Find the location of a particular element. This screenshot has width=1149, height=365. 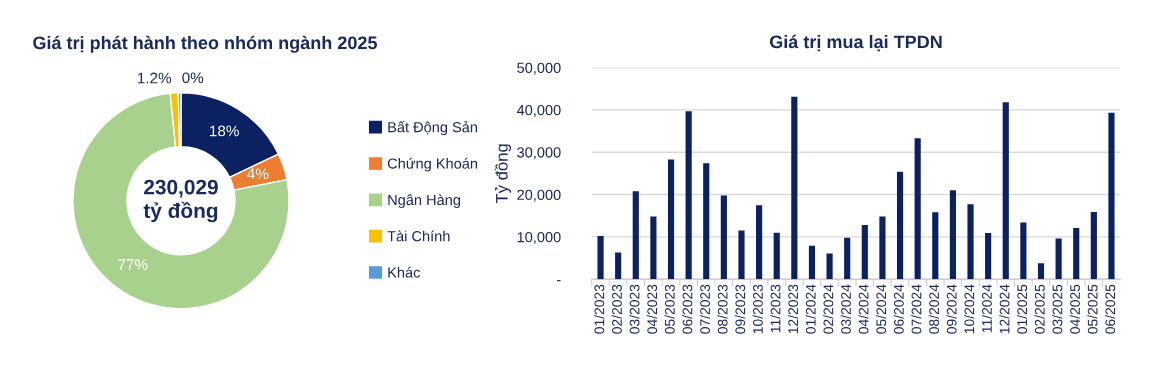

data-label: 77% is located at coordinates (133, 264).